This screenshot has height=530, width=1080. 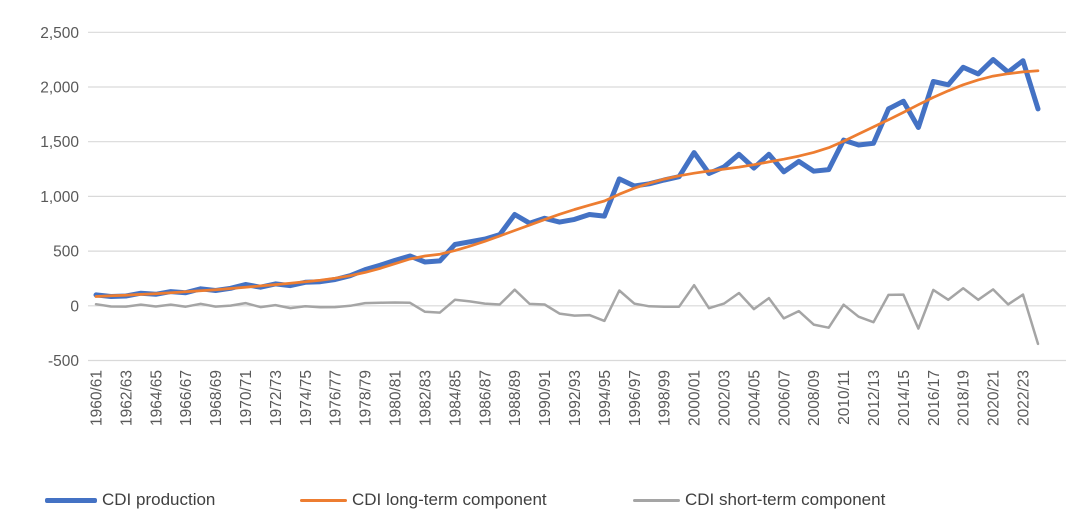 I want to click on x-axis-tick-label: 1992/93, so click(x=575, y=398).